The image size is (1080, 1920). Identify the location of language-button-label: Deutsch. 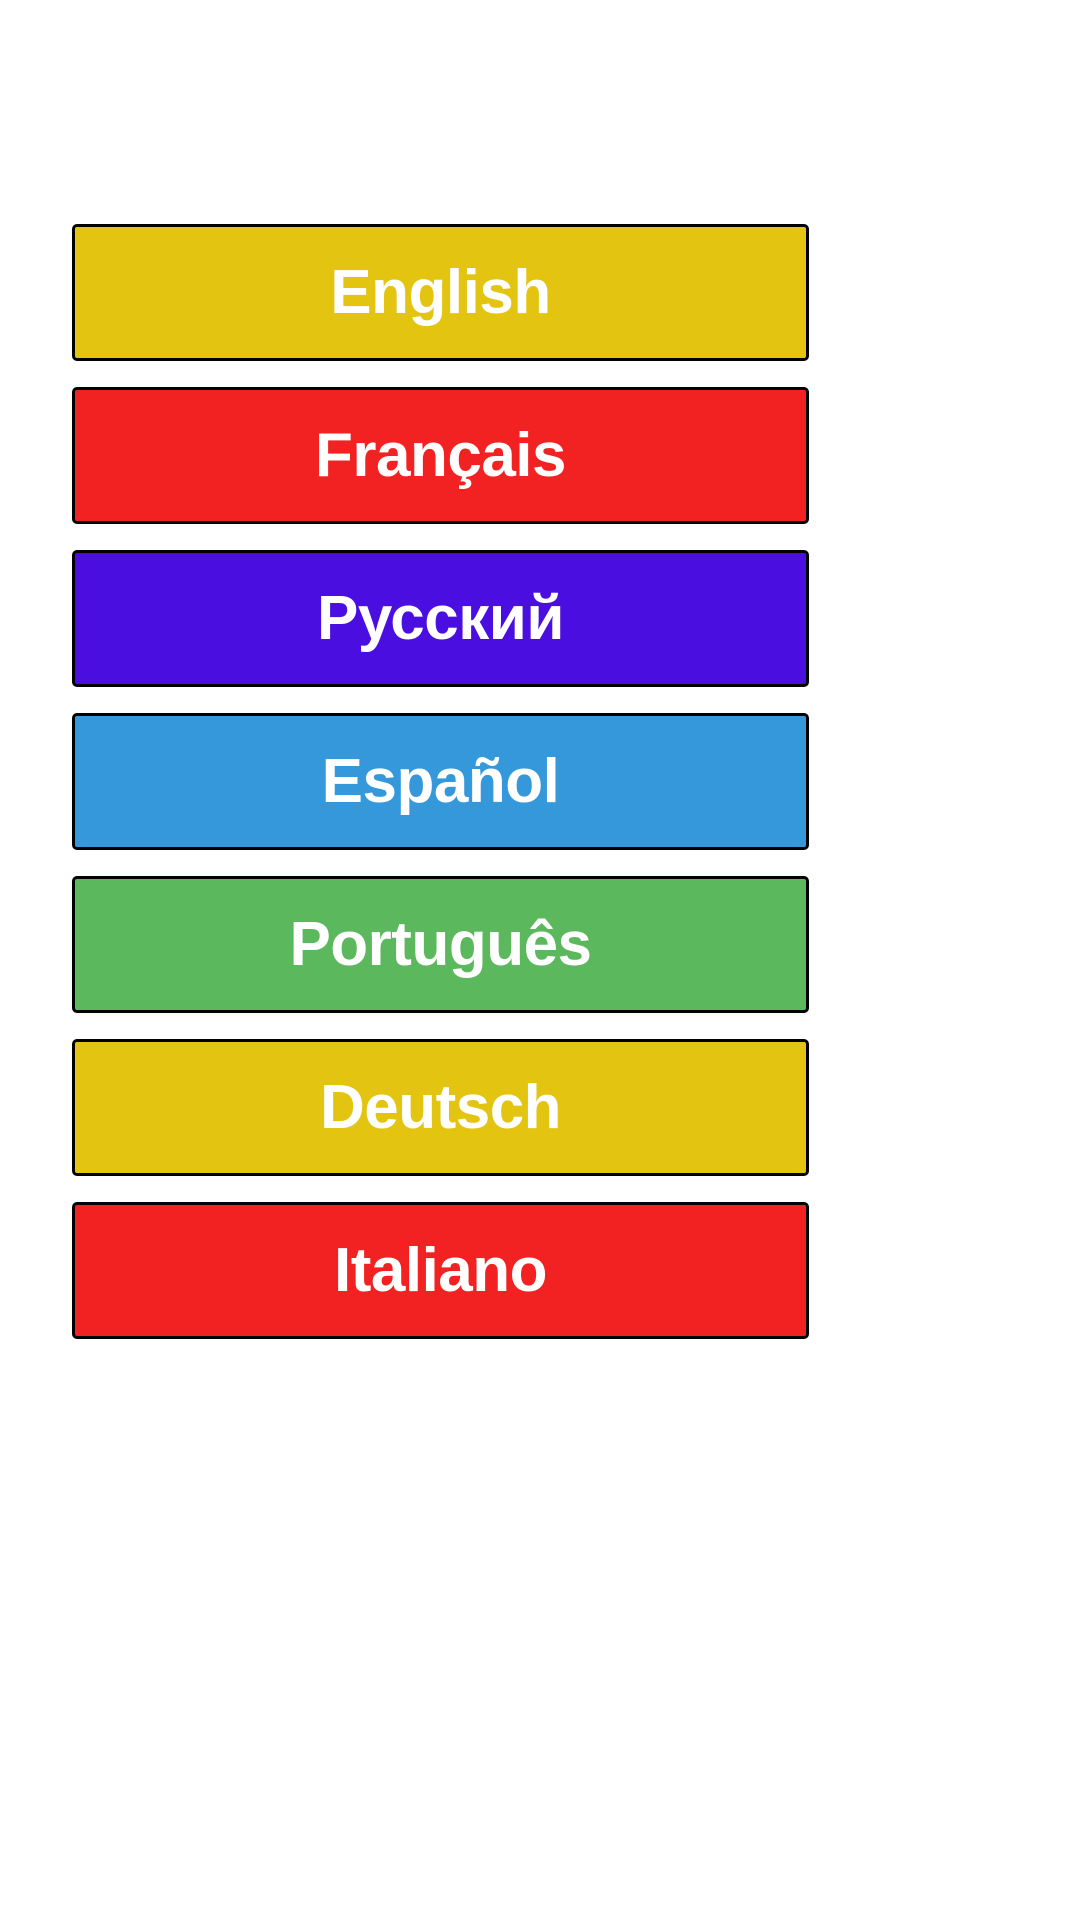
(440, 1107).